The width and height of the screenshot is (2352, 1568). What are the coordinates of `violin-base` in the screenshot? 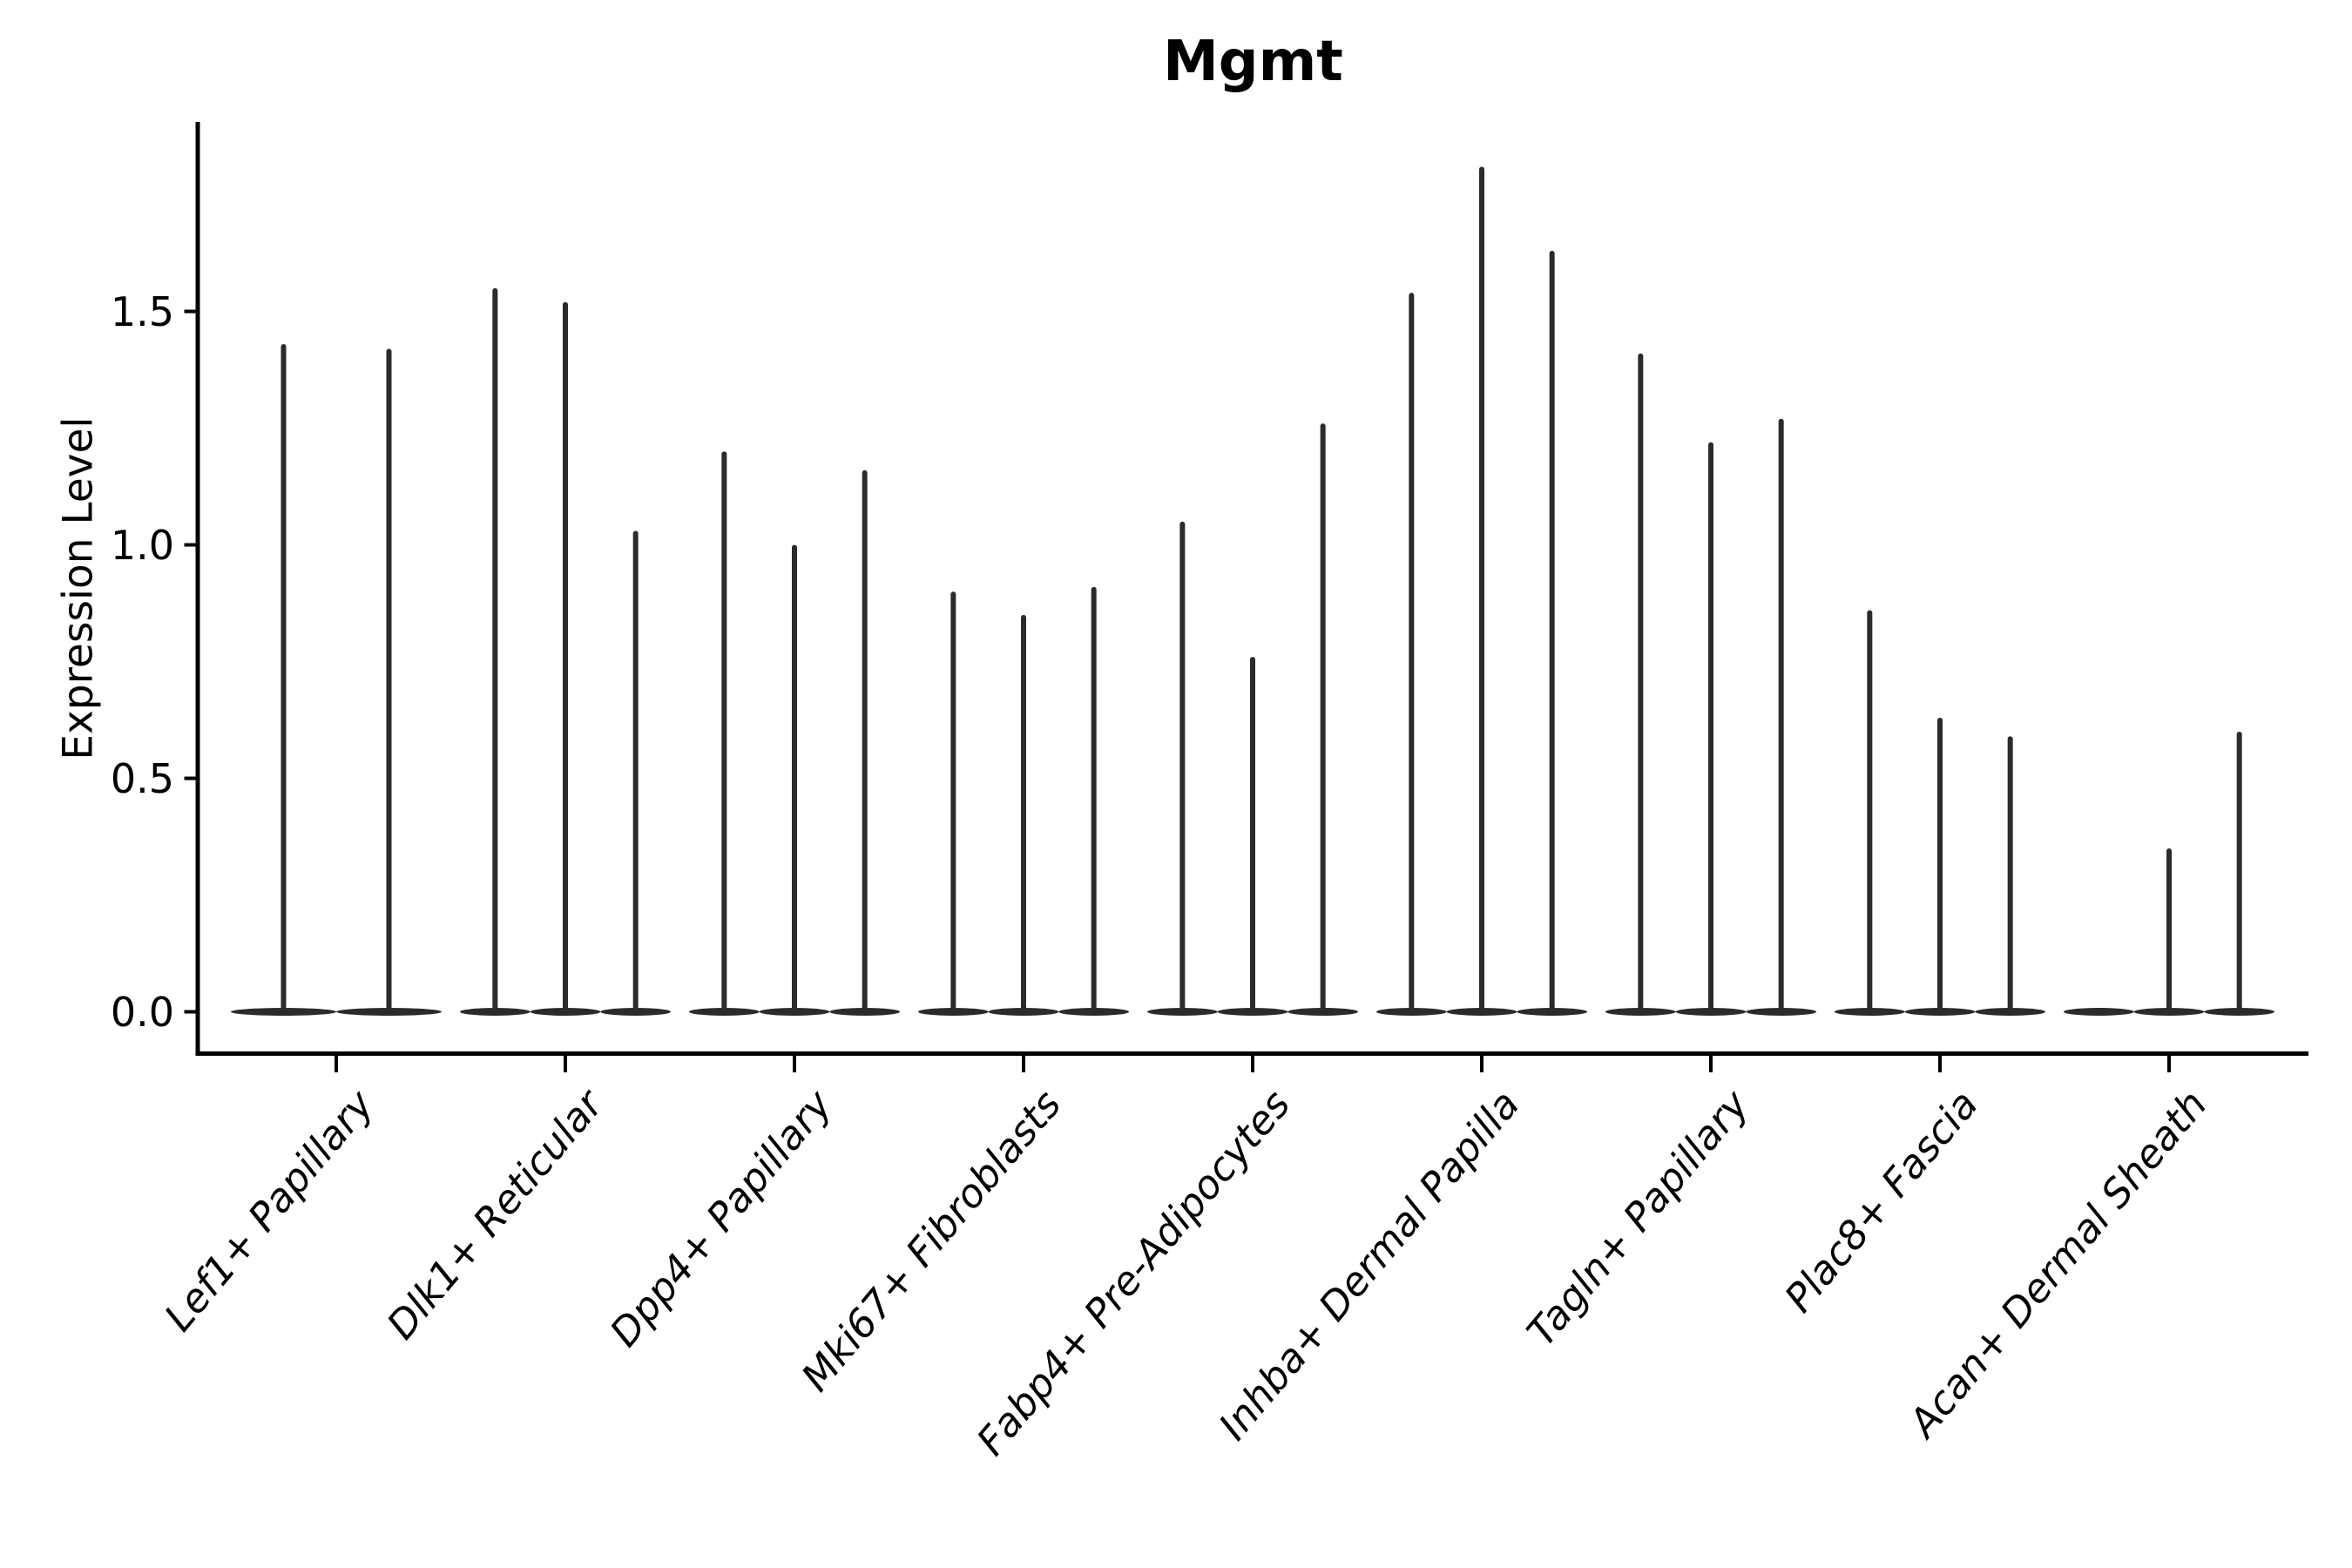 It's located at (2099, 1012).